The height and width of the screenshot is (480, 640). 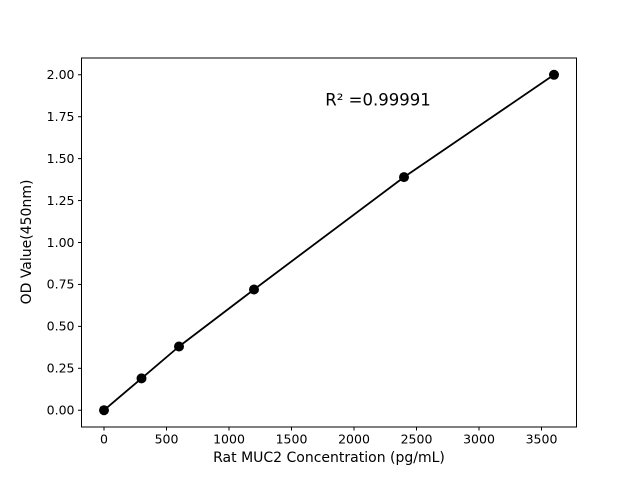 I want to click on x-tick-label: 3000, so click(x=479, y=439).